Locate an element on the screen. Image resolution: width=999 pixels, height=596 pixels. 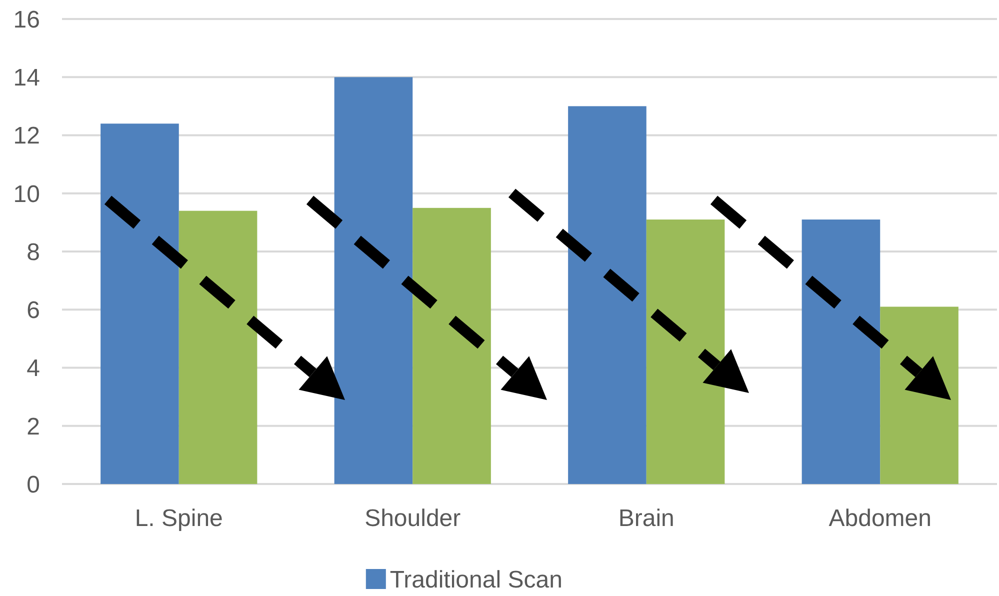
y-tick-label: 2 is located at coordinates (33, 426).